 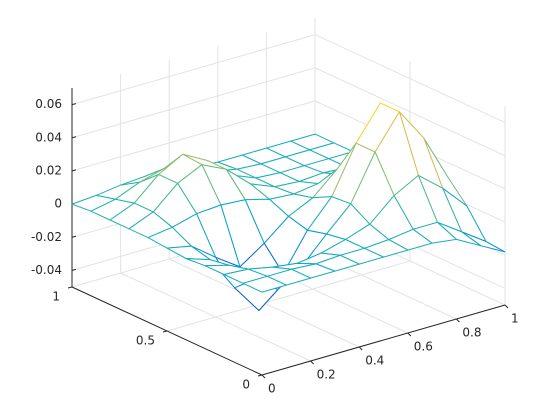 I want to click on z-tick-label: 0.06, so click(x=48, y=104).